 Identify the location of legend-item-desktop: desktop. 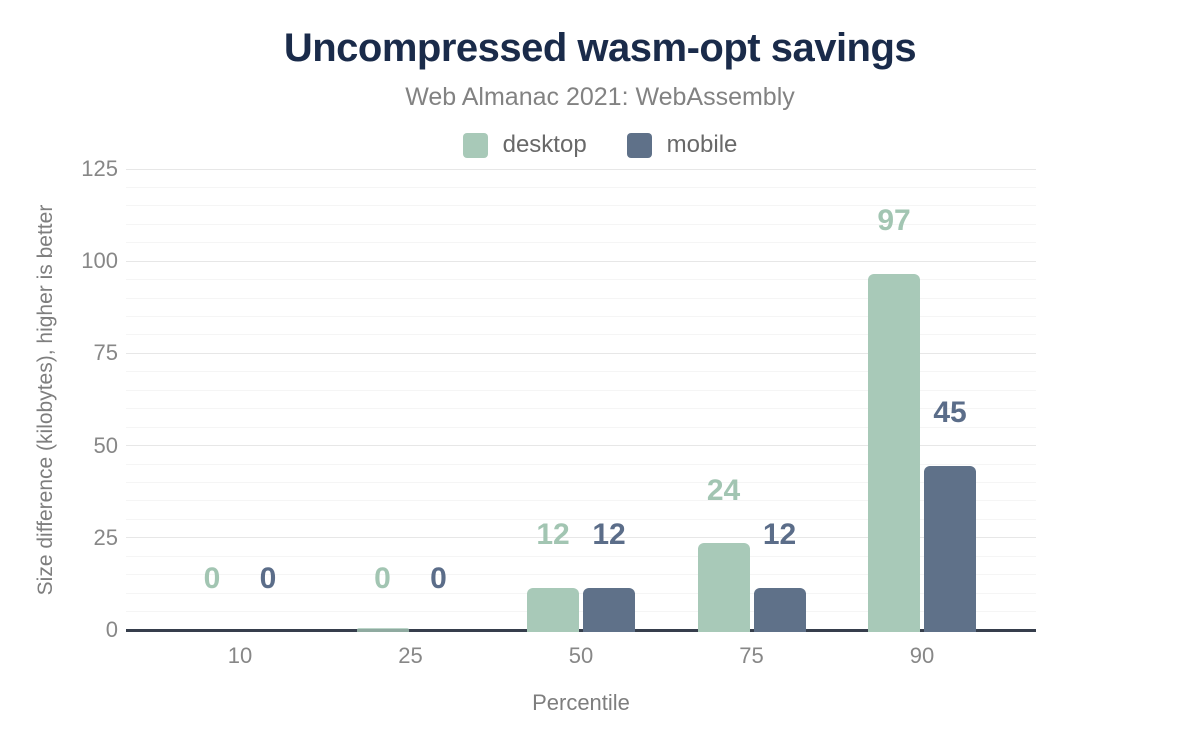
(524, 145).